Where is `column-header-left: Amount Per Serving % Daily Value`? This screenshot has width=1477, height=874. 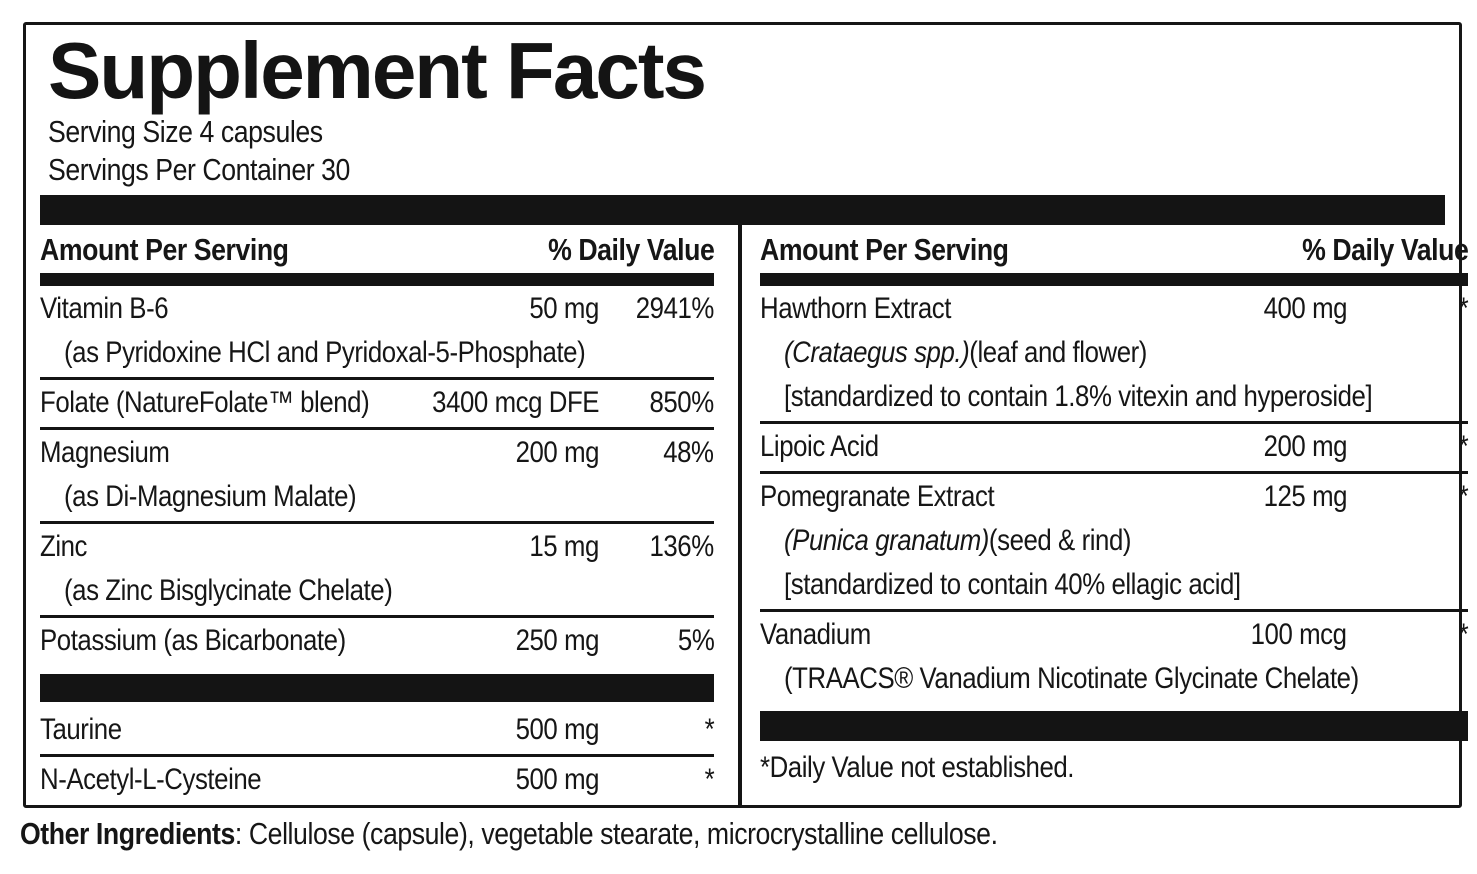 column-header-left: Amount Per Serving % Daily Value is located at coordinates (377, 249).